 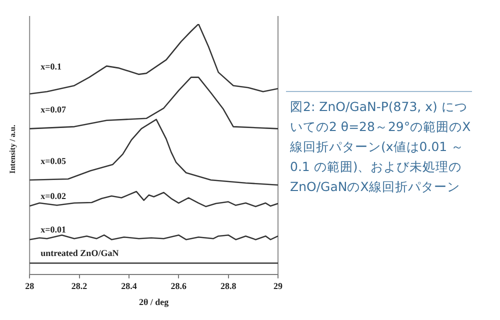 I want to click on x-tick-label: 28.8, so click(x=228, y=286).